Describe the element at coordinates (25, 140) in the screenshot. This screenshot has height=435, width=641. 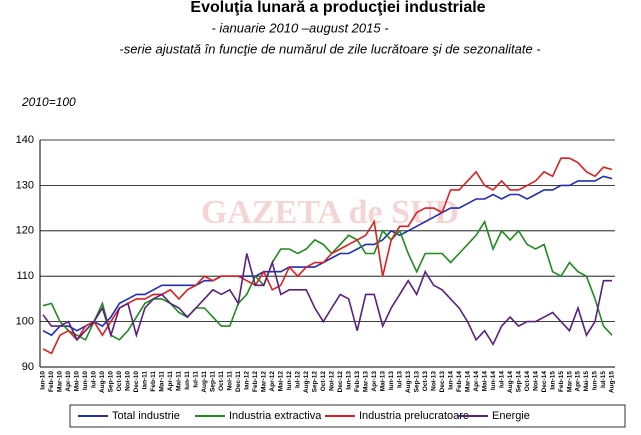
I see `y-tick-label: 140` at that location.